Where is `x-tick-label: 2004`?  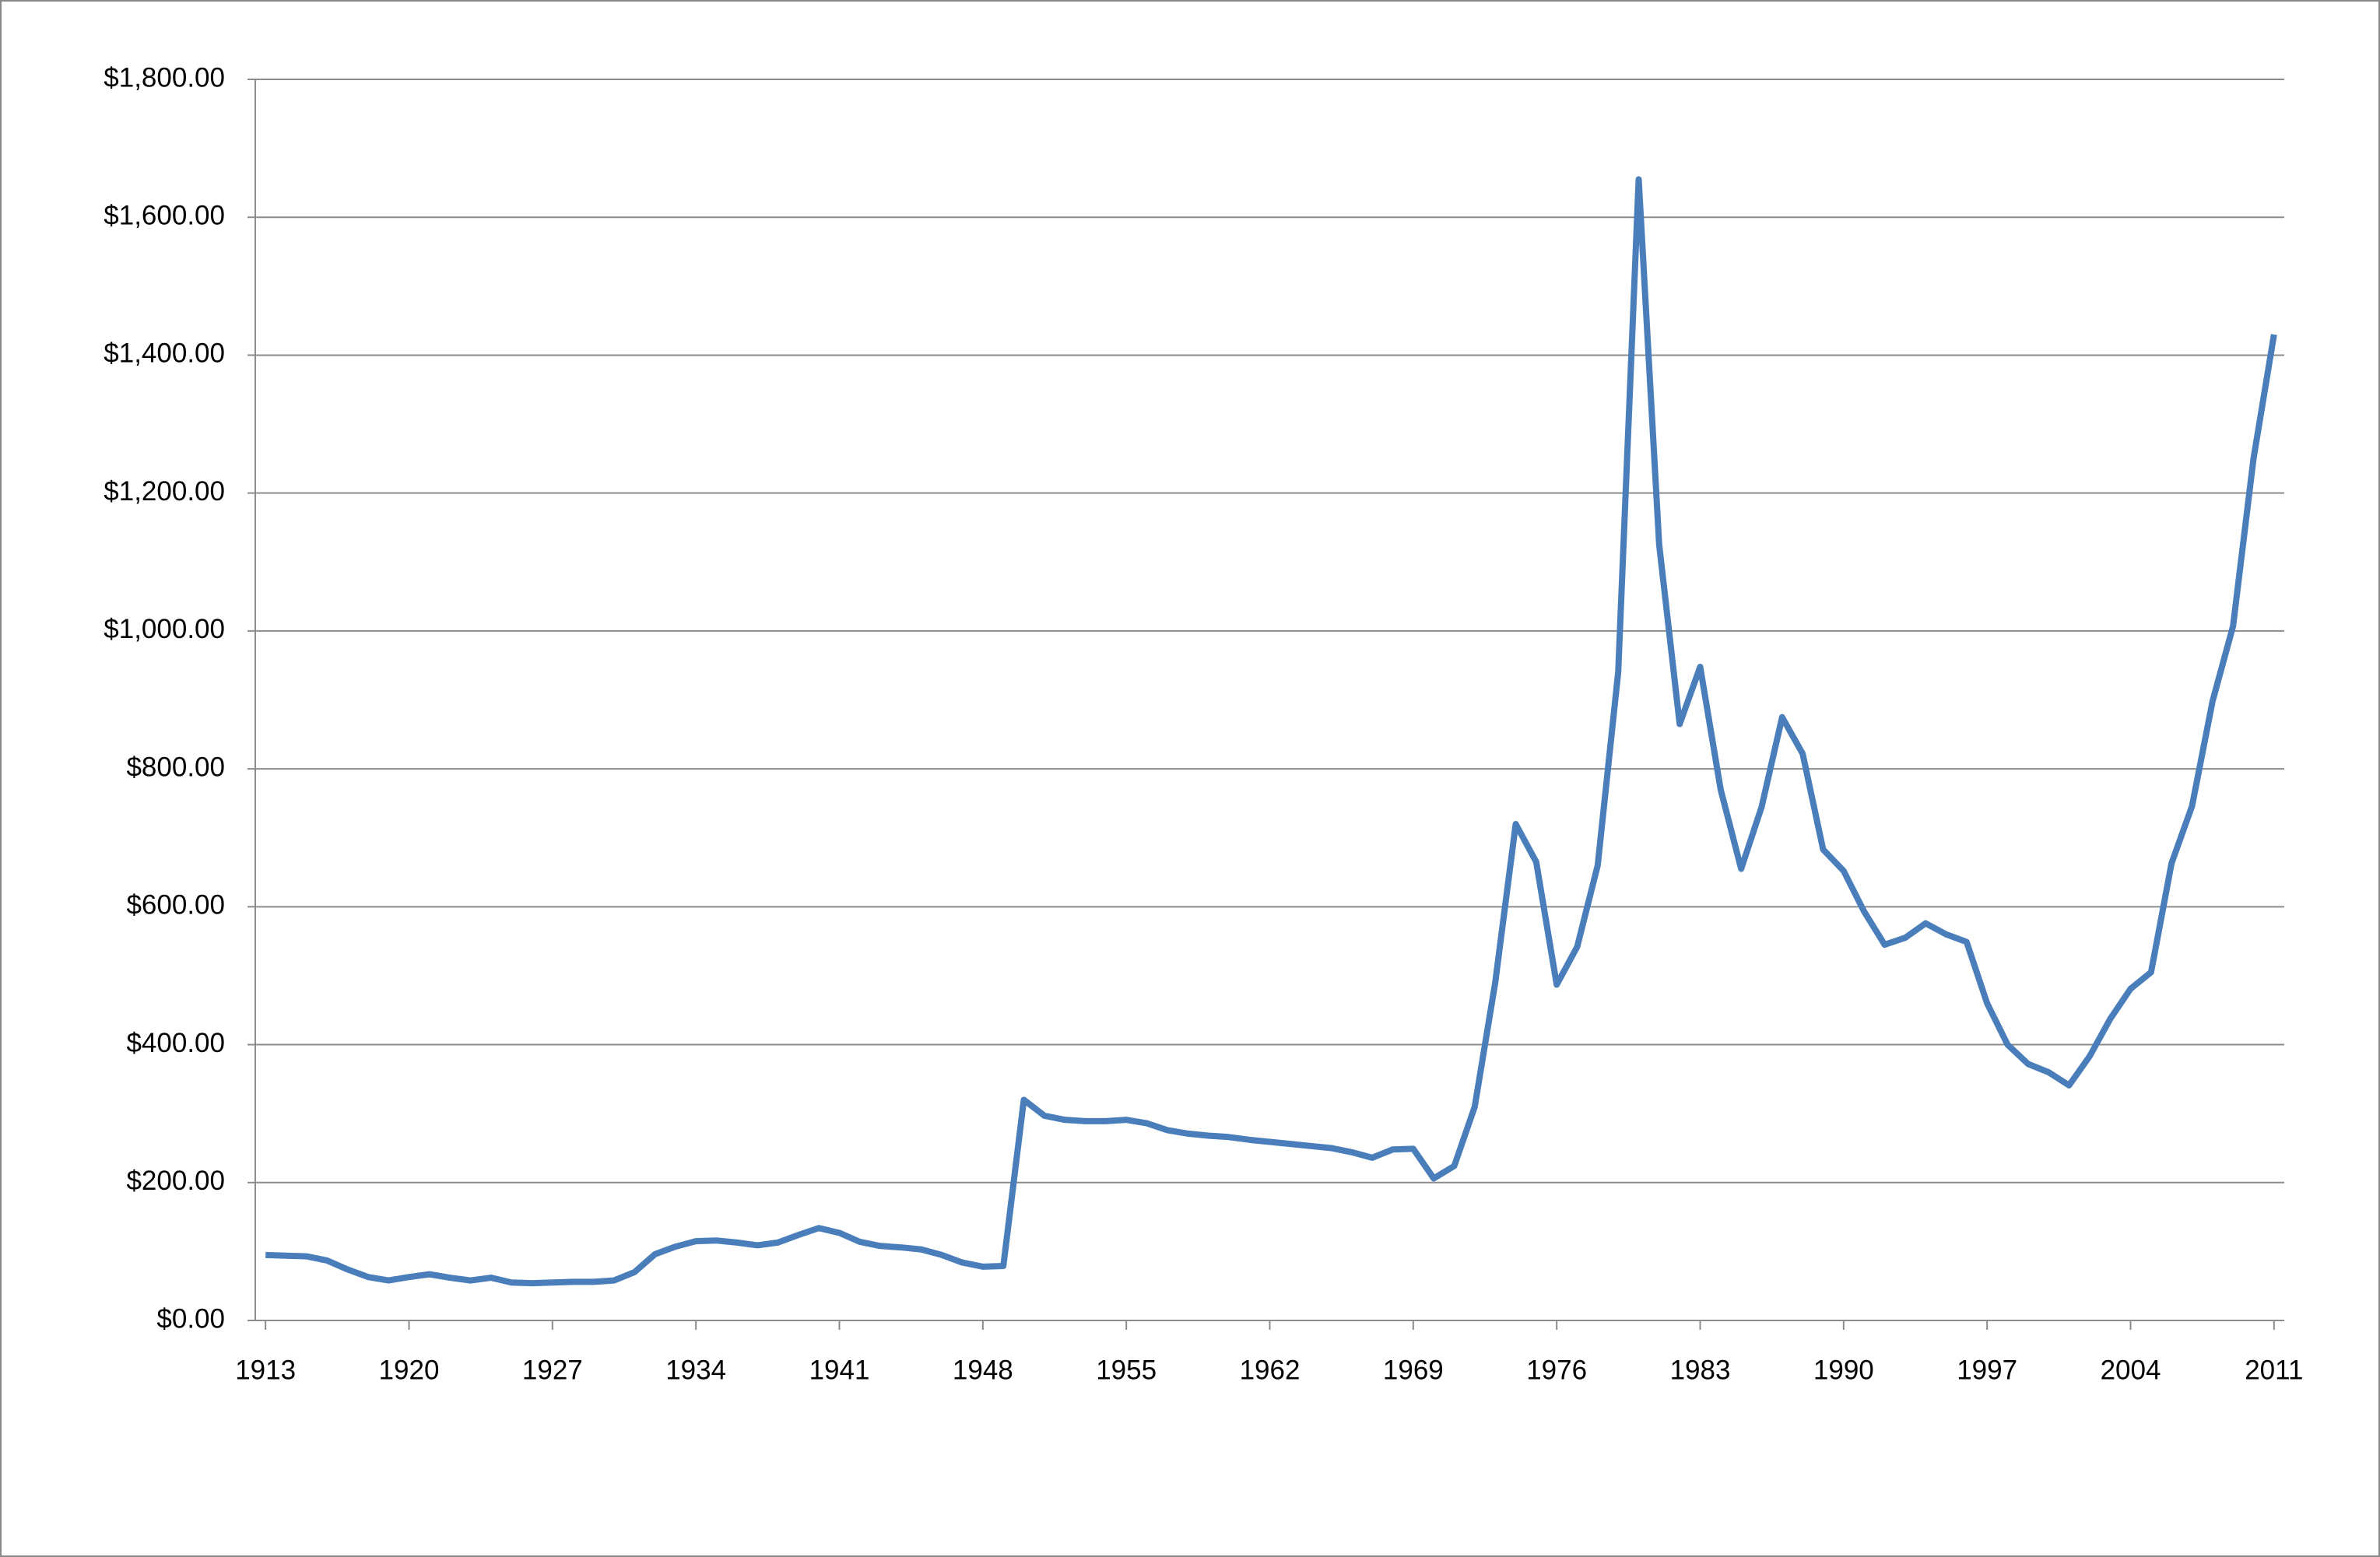 x-tick-label: 2004 is located at coordinates (2131, 1370).